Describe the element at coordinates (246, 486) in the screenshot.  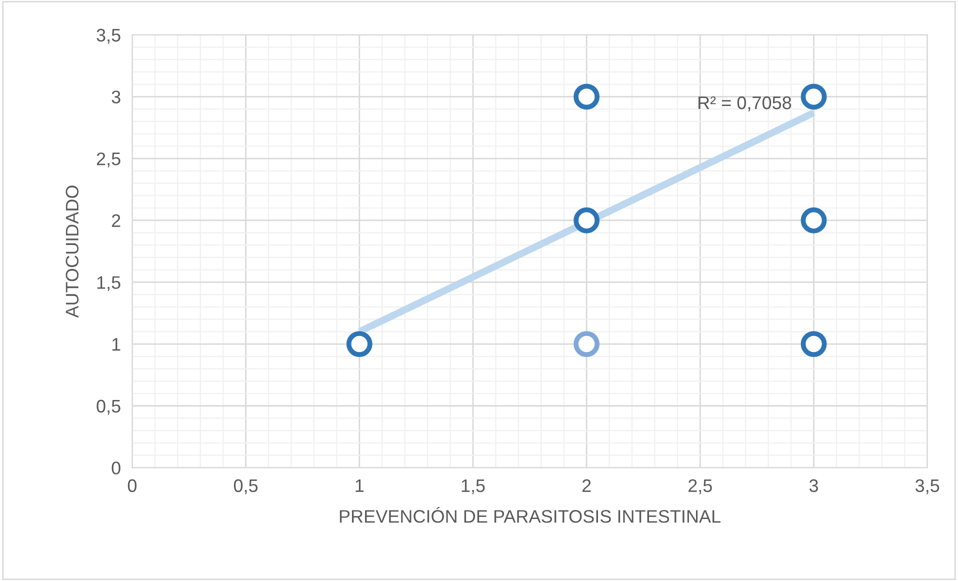
I see `x-tick-label: 0,5` at that location.